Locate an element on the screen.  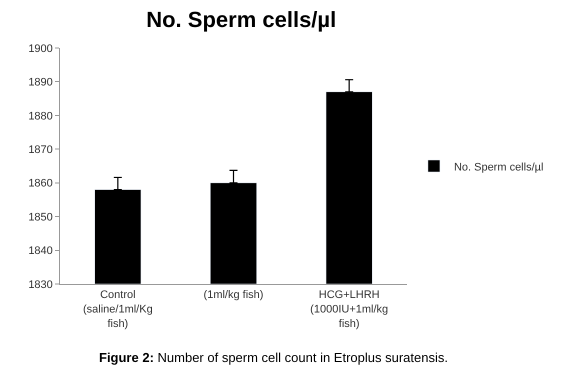
chart-title: No. Sperm cells/µl is located at coordinates (241, 19).